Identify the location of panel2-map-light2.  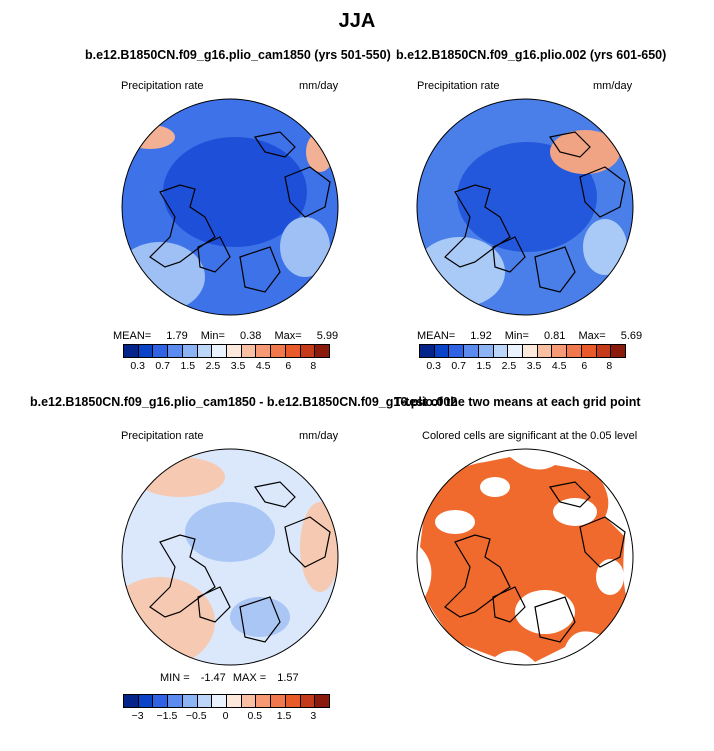
(605, 247).